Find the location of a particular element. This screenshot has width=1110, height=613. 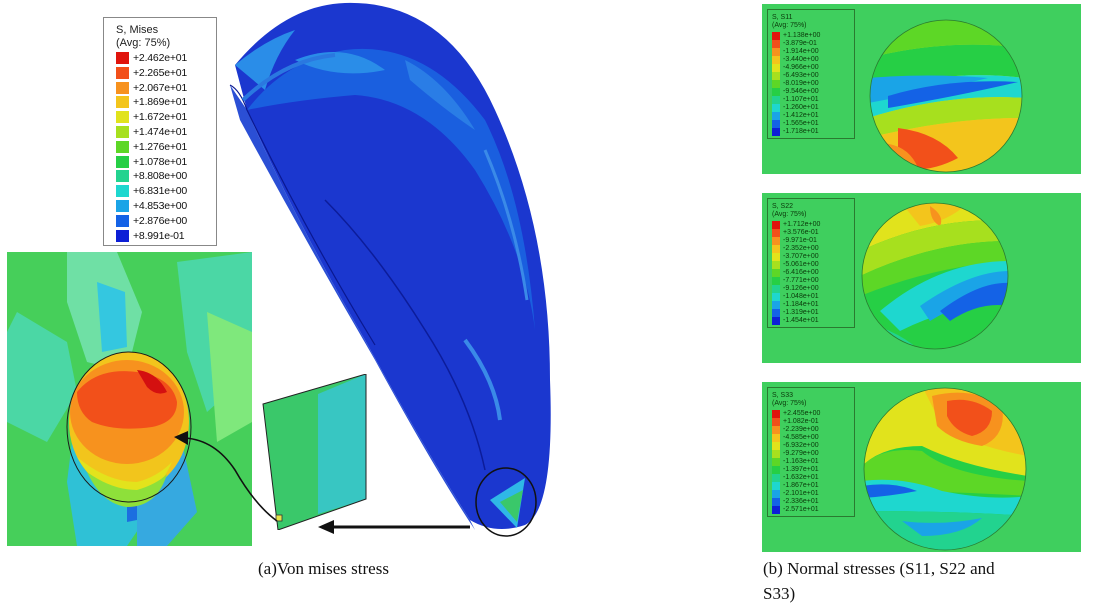

legend-label: -4.966e+00 is located at coordinates (801, 67).